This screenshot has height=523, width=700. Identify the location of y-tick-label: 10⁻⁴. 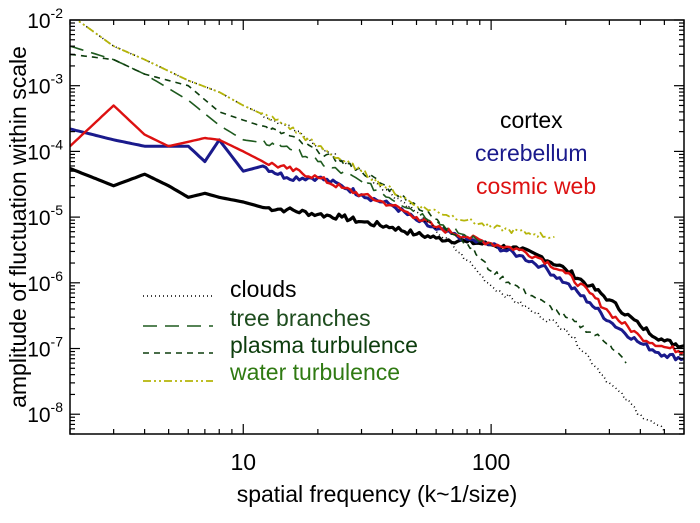
(45, 150).